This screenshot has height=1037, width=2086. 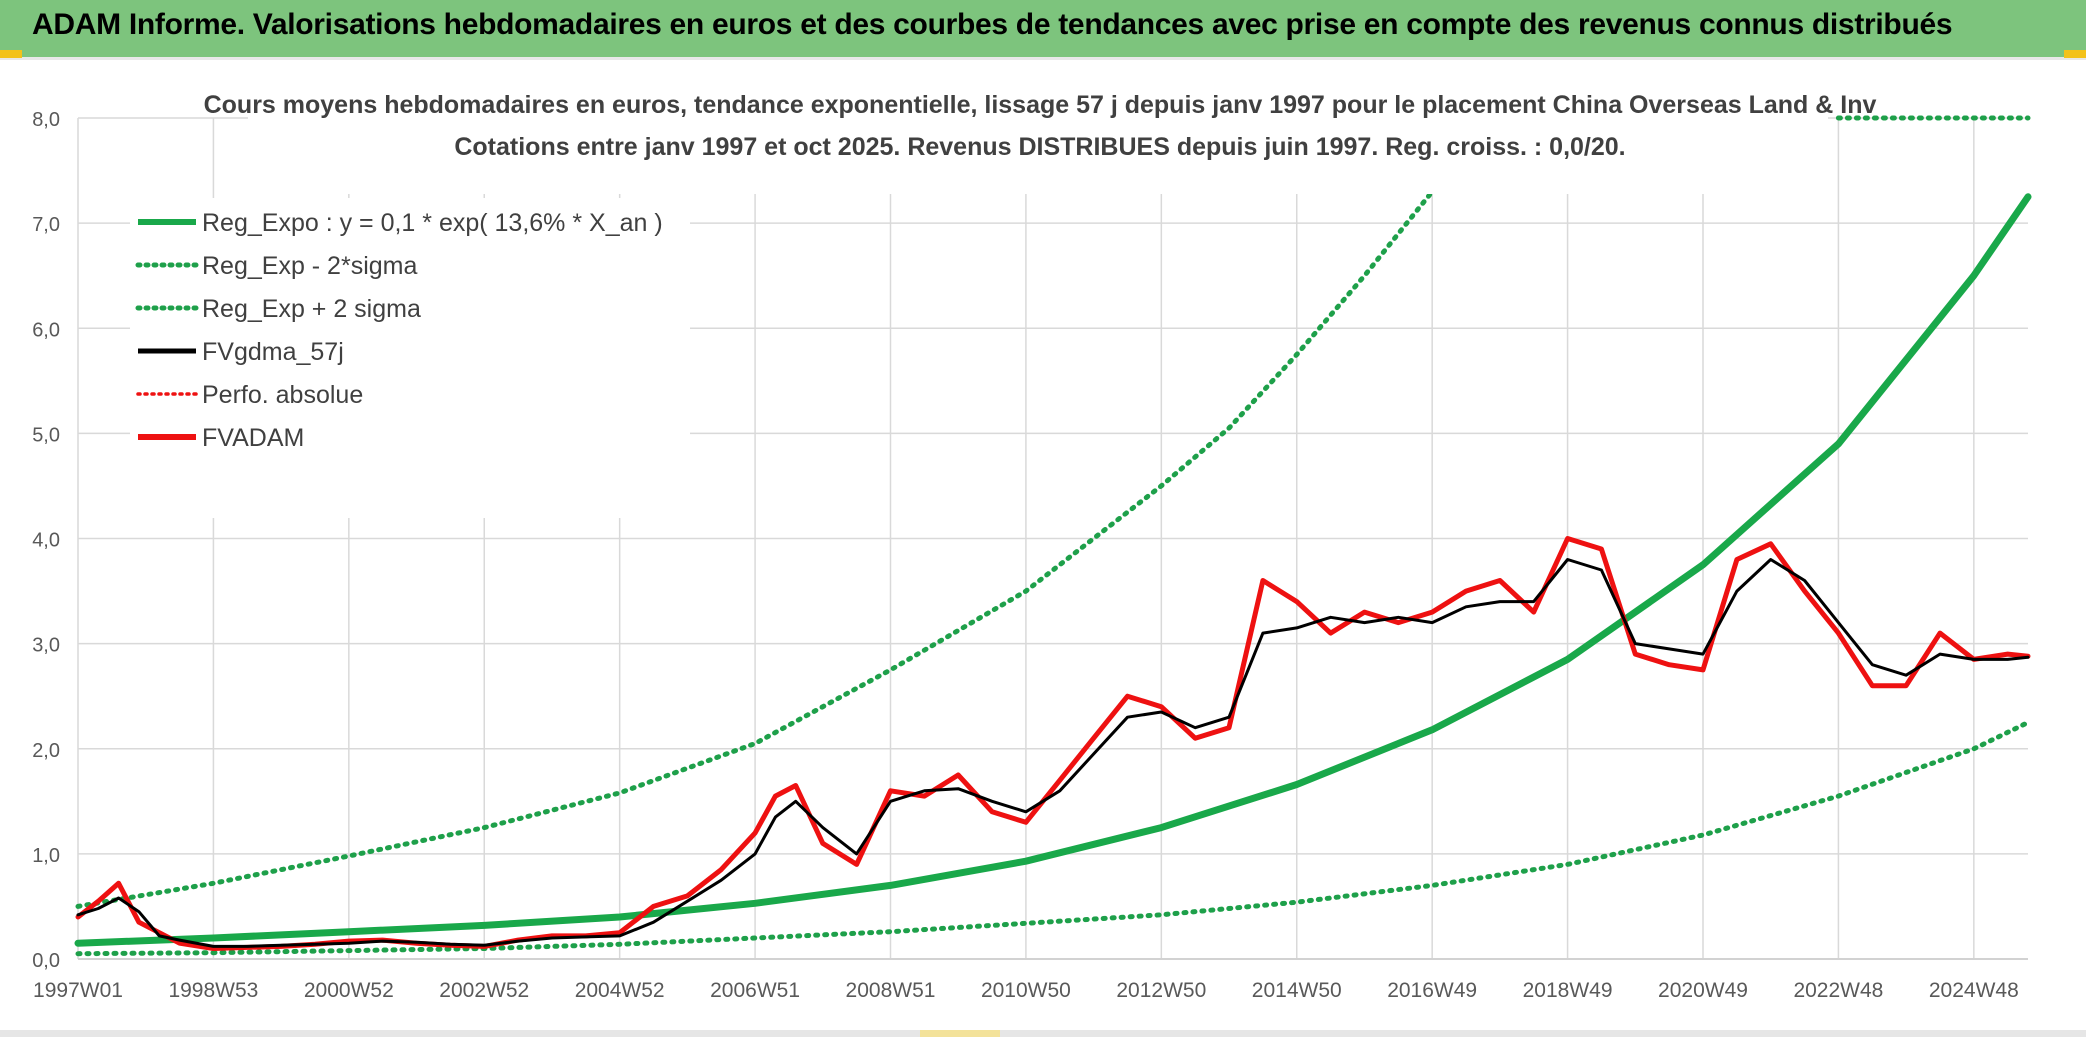 What do you see at coordinates (2075, 54) in the screenshot?
I see `header-corner-right` at bounding box center [2075, 54].